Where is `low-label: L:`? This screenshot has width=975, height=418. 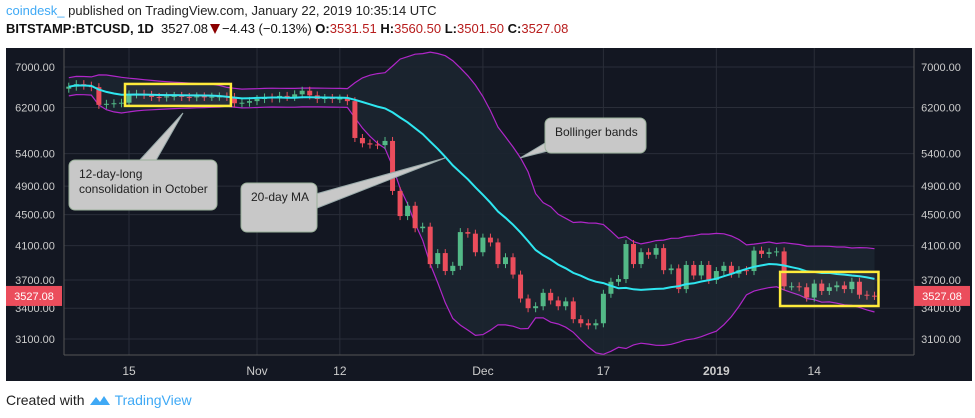 low-label: L: is located at coordinates (450, 28).